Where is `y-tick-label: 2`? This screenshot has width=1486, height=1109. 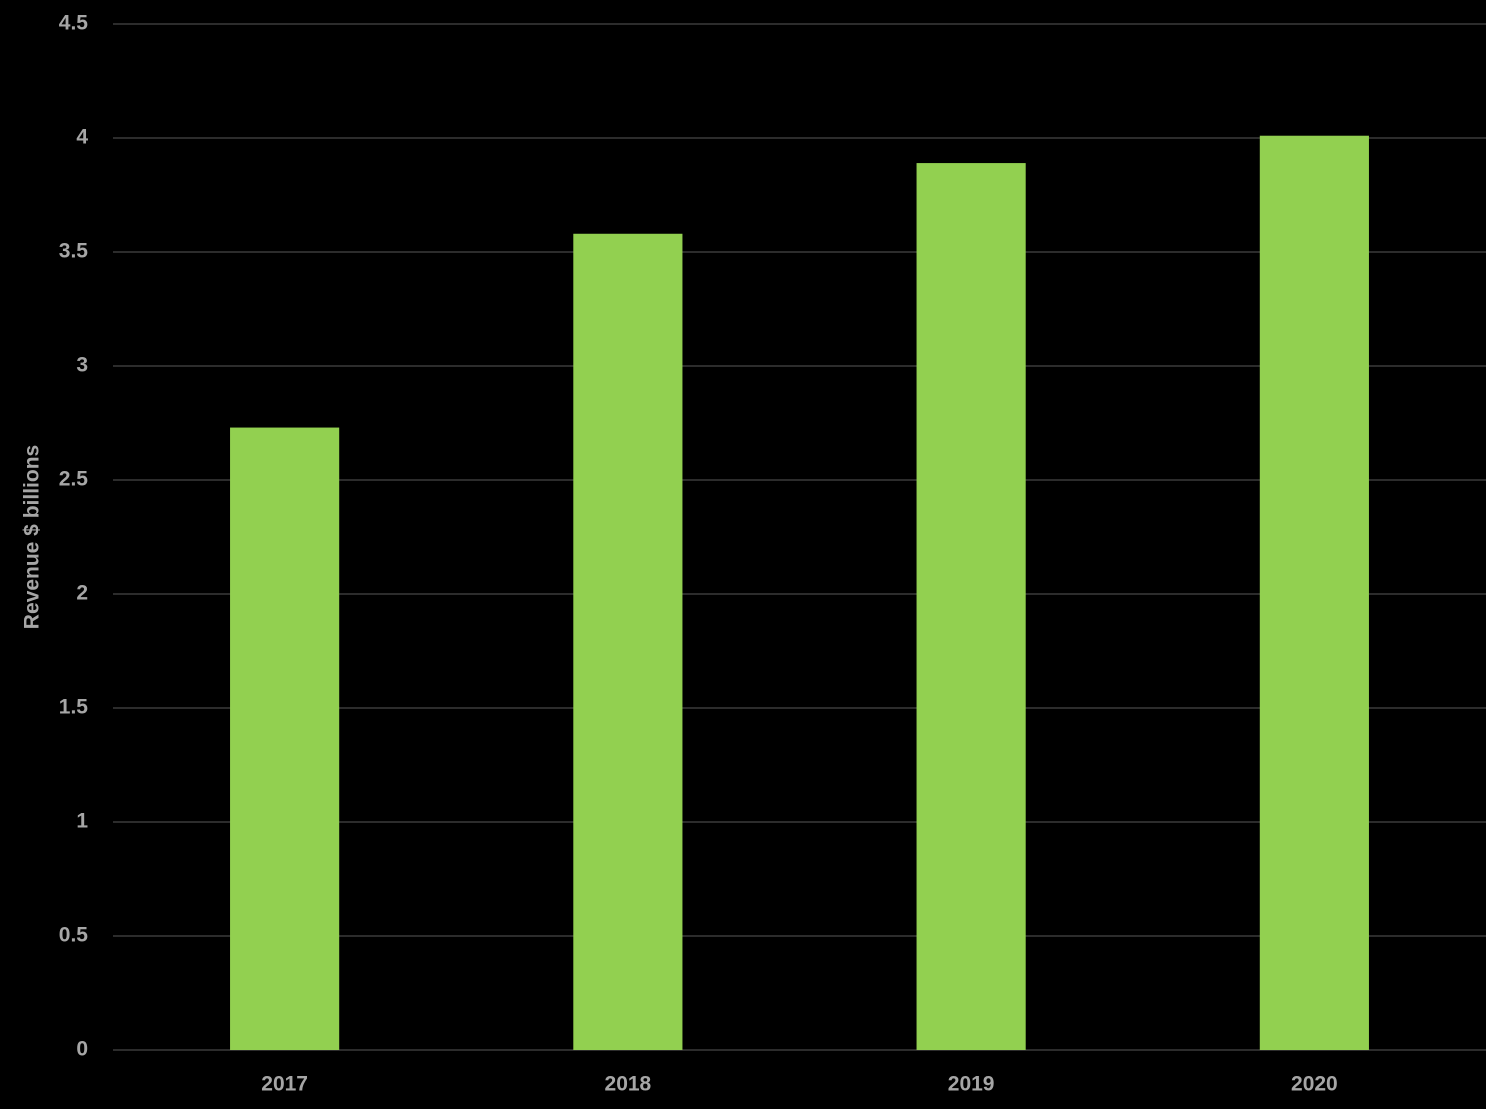 y-tick-label: 2 is located at coordinates (82, 593).